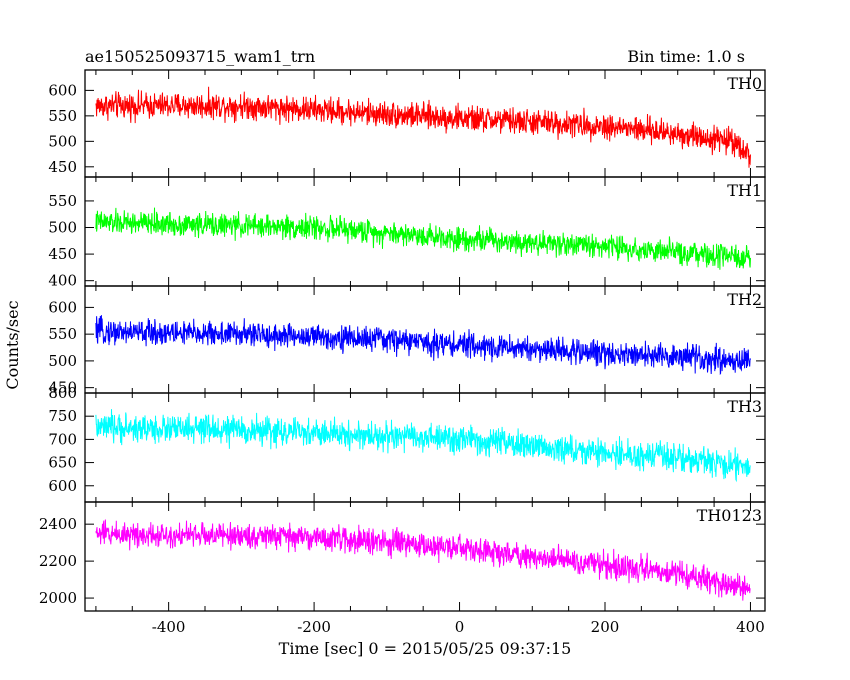 The width and height of the screenshot is (850, 680). What do you see at coordinates (729, 515) in the screenshot?
I see `panel-label: TH0123` at bounding box center [729, 515].